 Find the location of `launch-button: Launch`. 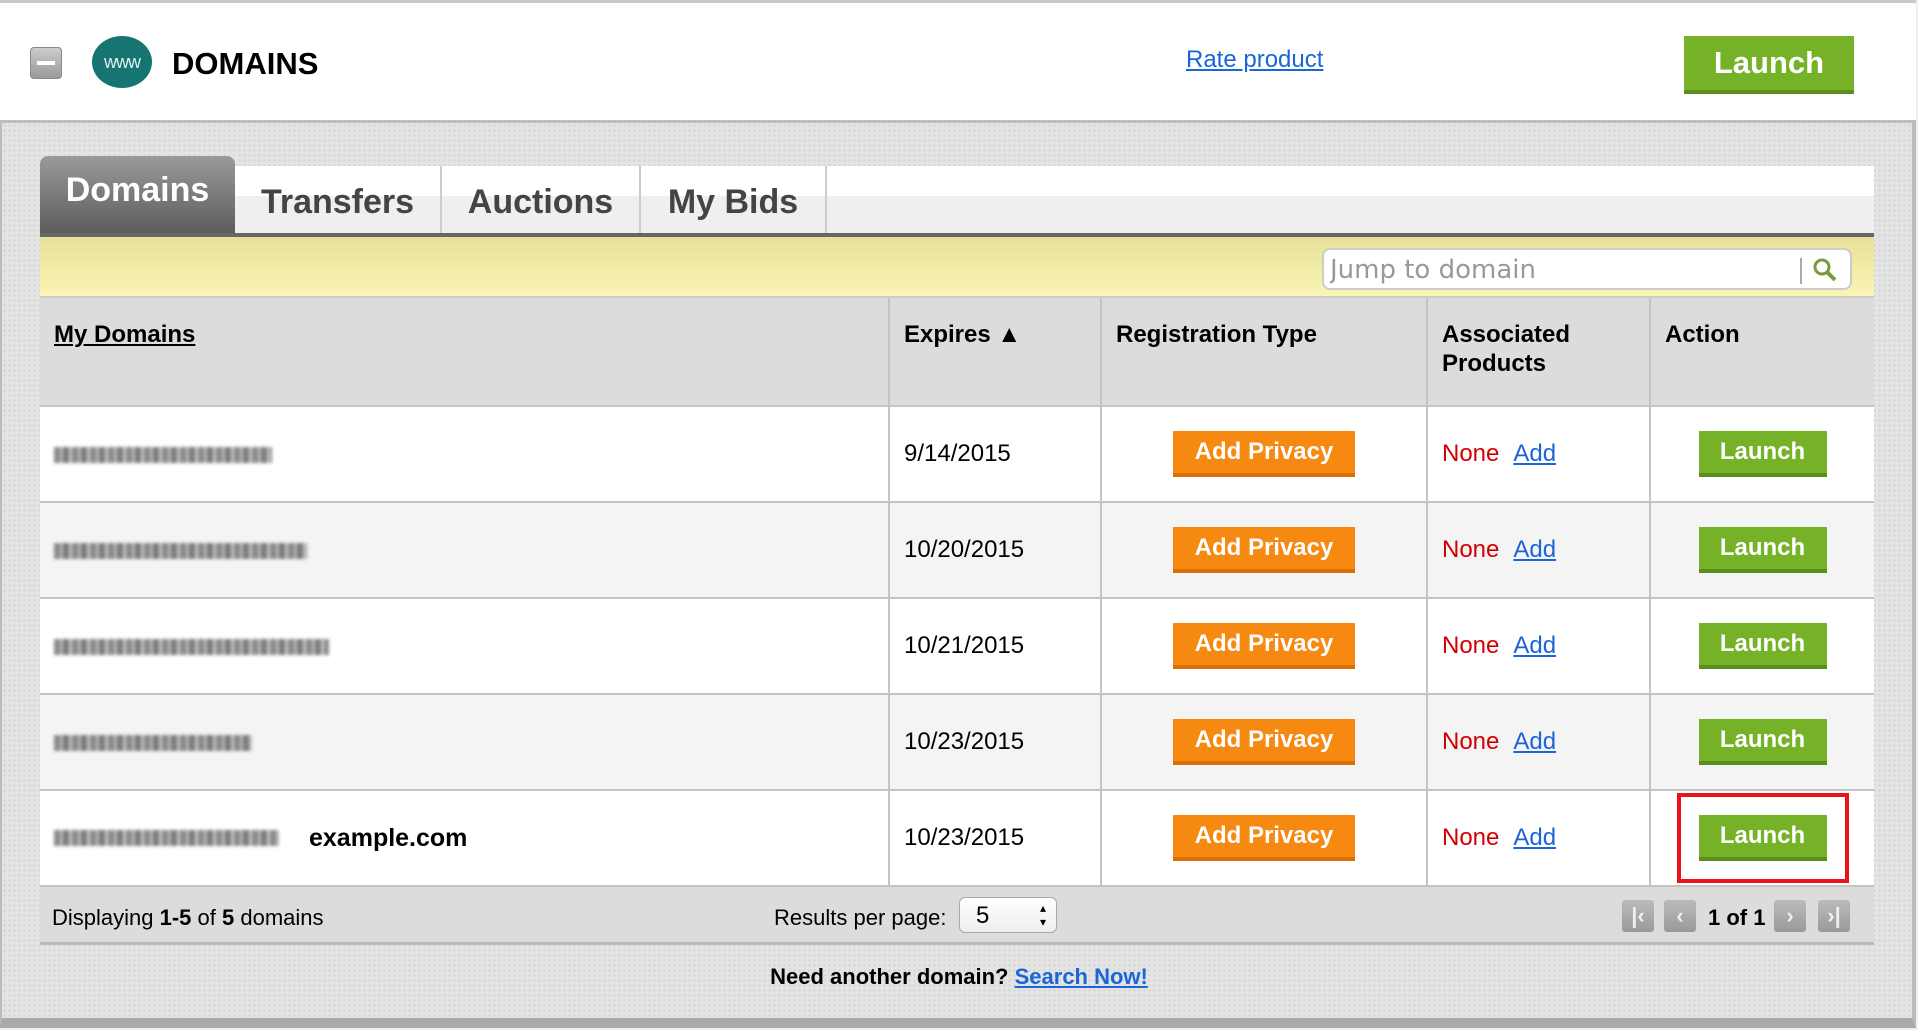

launch-button: Launch is located at coordinates (1769, 65).